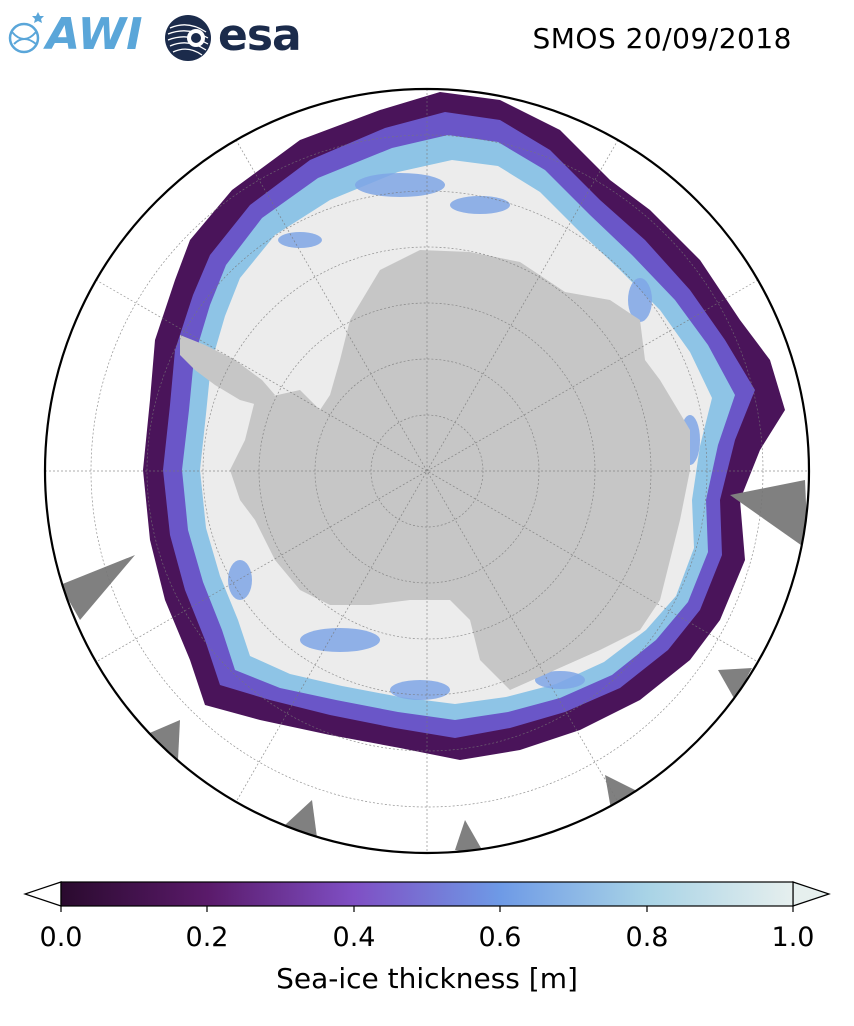 The width and height of the screenshot is (854, 1026). What do you see at coordinates (811, 894) in the screenshot?
I see `colorbar-extend-max` at bounding box center [811, 894].